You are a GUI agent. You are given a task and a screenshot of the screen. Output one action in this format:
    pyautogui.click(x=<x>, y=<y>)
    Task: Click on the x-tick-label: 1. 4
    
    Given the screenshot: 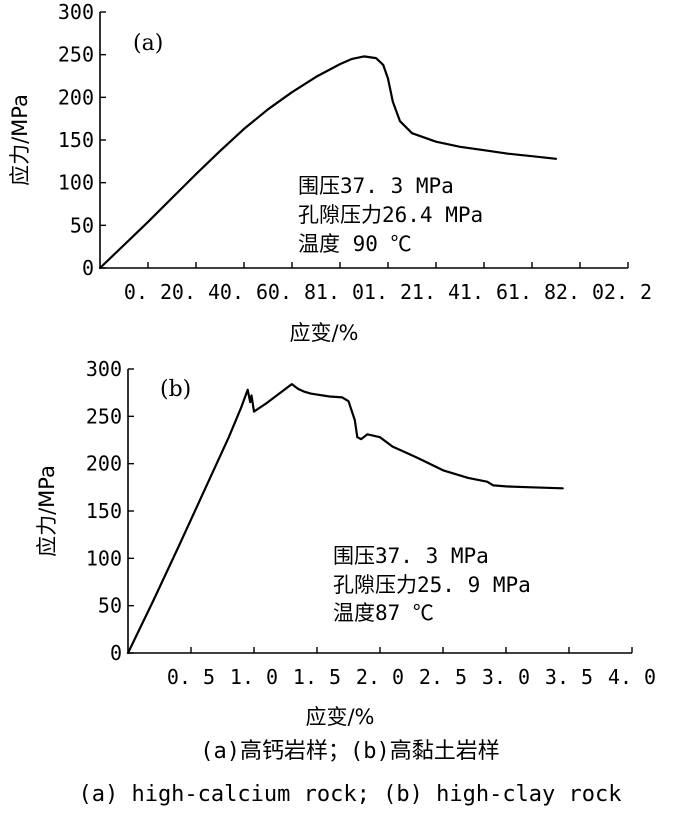 What is the action you would take?
    pyautogui.click(x=436, y=292)
    